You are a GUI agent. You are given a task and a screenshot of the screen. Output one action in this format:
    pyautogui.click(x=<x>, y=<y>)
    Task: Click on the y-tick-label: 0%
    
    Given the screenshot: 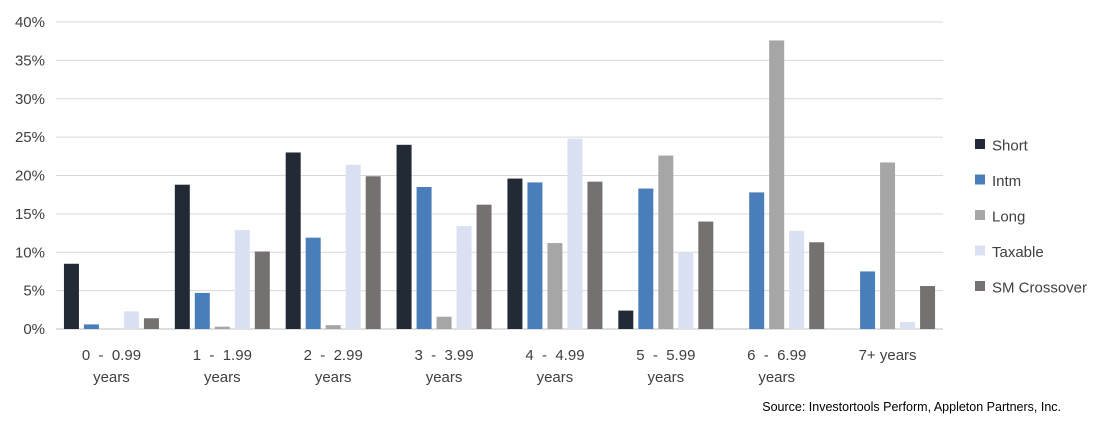 What is the action you would take?
    pyautogui.click(x=34, y=329)
    